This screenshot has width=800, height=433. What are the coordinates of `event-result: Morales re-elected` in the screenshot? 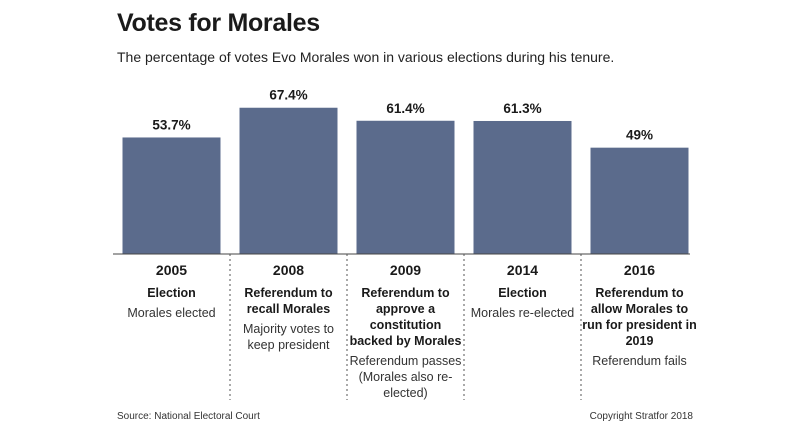 It's located at (522, 313).